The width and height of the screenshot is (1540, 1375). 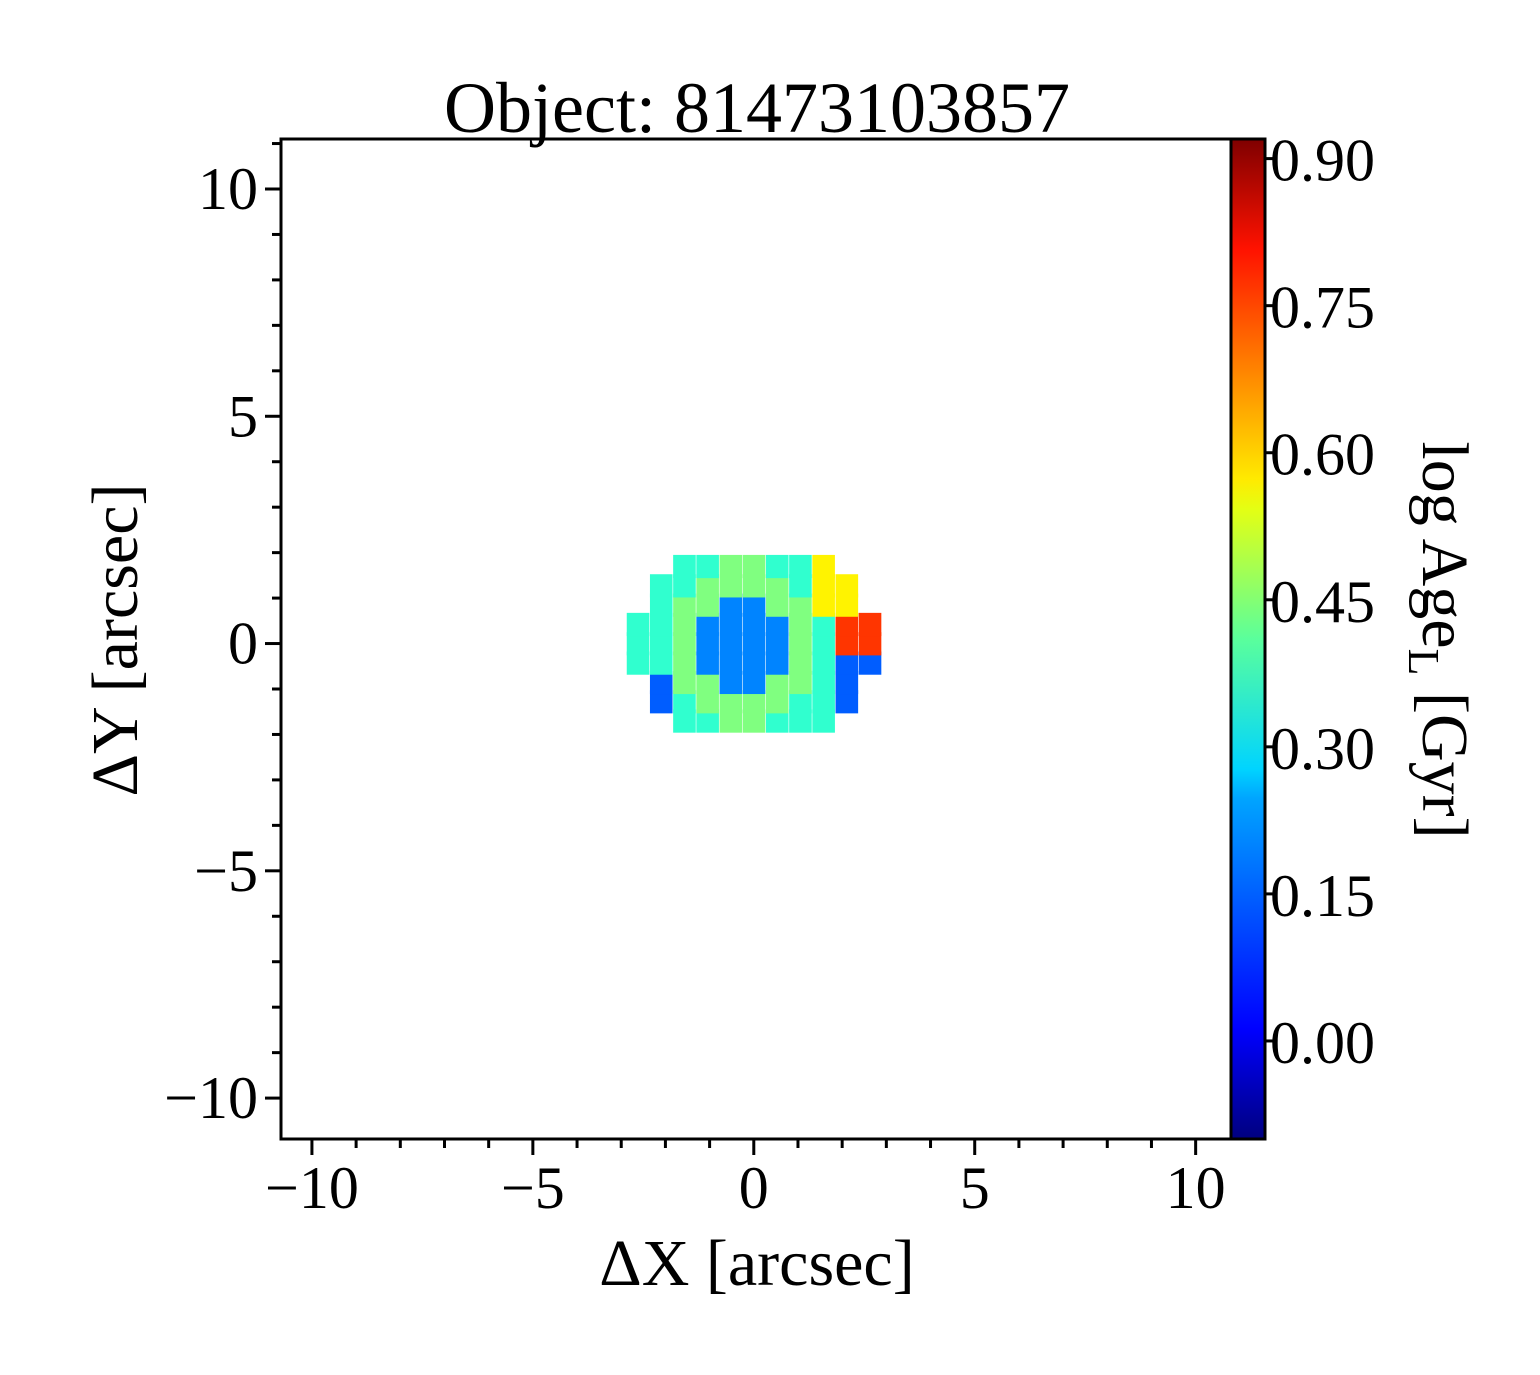 What do you see at coordinates (226, 871) in the screenshot?
I see `y-tick-label: −5` at bounding box center [226, 871].